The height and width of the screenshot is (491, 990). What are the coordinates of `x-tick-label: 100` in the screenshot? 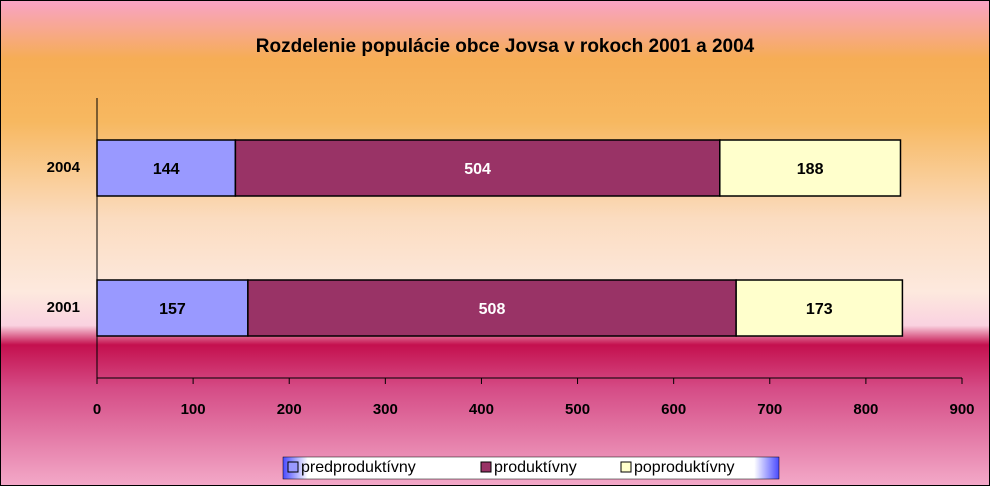 It's located at (193, 409).